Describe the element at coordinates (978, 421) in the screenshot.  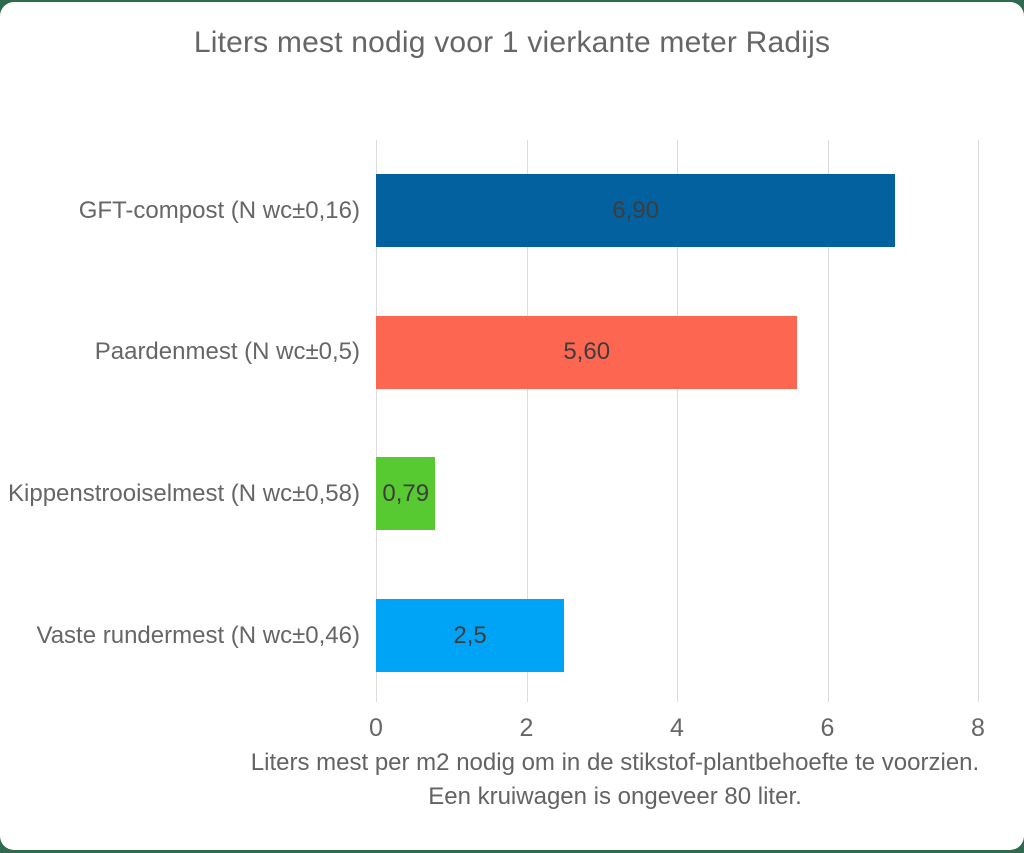
I see `gridline-x8` at that location.